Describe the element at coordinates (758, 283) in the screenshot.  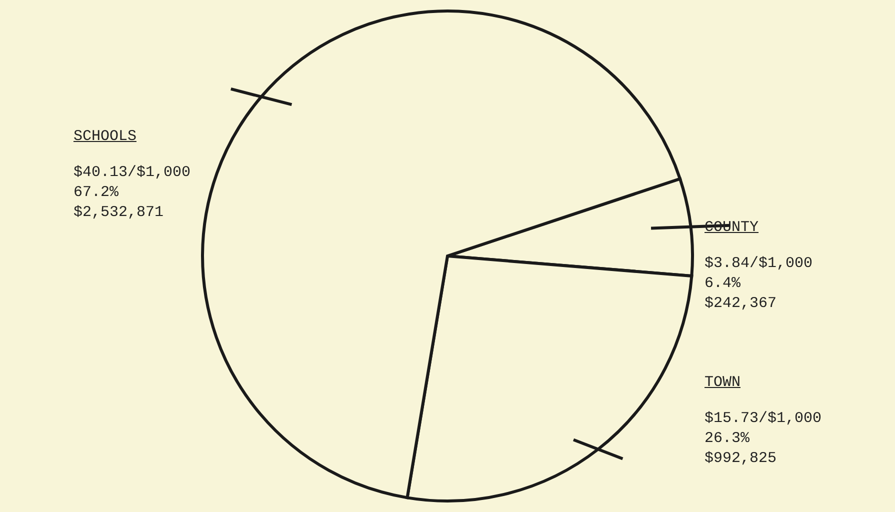
I see `data-label: $3.84/$1,000 6.4% $242,367` at that location.